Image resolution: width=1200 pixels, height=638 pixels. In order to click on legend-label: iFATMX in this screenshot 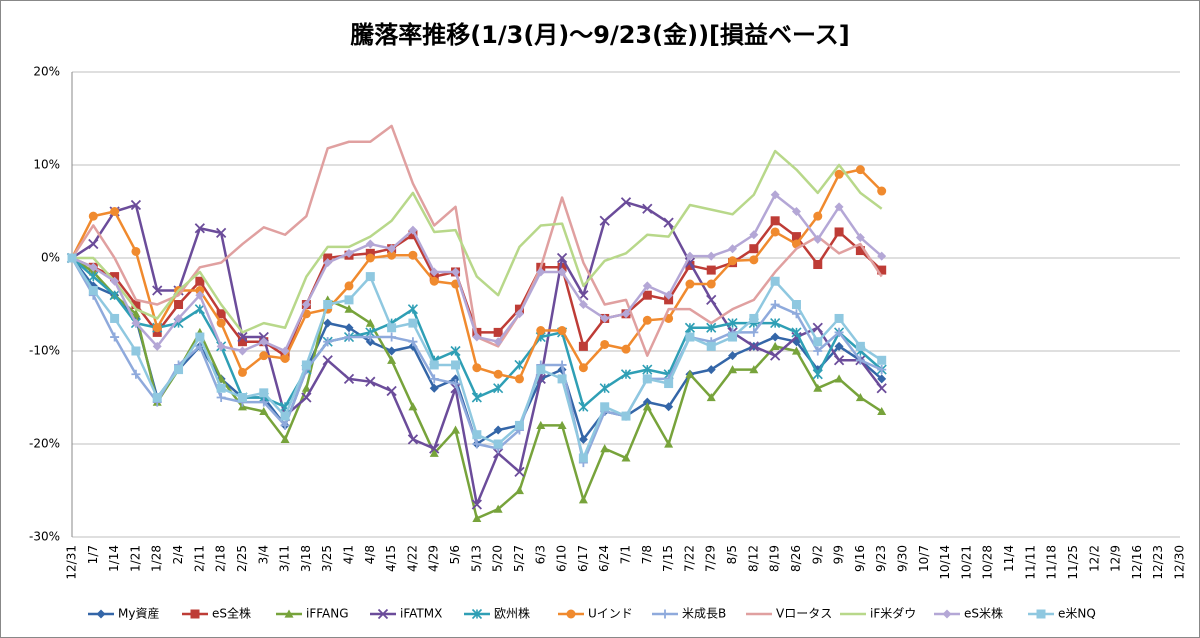, I will do `click(421, 614)`.